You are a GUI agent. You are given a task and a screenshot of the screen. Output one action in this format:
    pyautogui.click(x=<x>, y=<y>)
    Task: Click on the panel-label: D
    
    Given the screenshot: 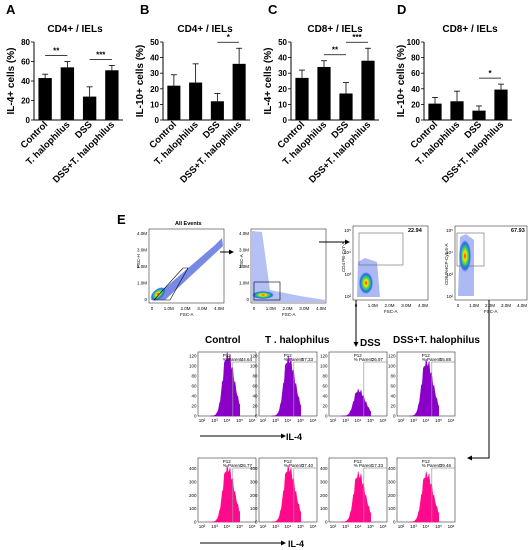 What is the action you would take?
    pyautogui.click(x=401, y=9)
    